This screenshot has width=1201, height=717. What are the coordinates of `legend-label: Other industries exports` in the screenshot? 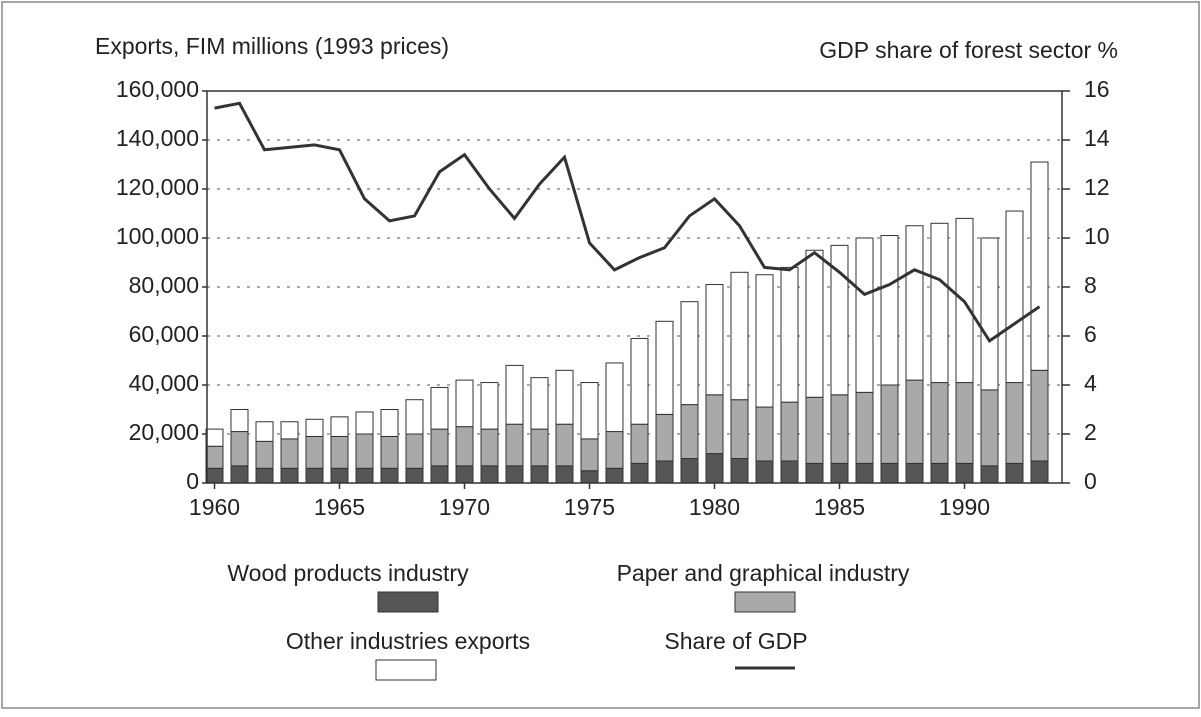 It's located at (408, 641).